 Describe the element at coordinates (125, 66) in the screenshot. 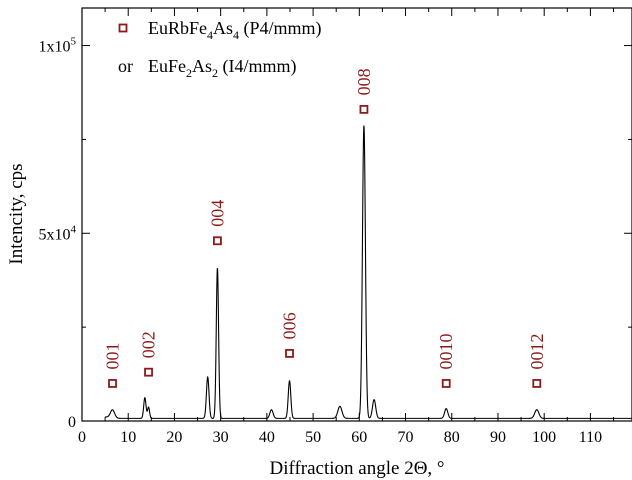

I see `legend-prefix: or` at that location.